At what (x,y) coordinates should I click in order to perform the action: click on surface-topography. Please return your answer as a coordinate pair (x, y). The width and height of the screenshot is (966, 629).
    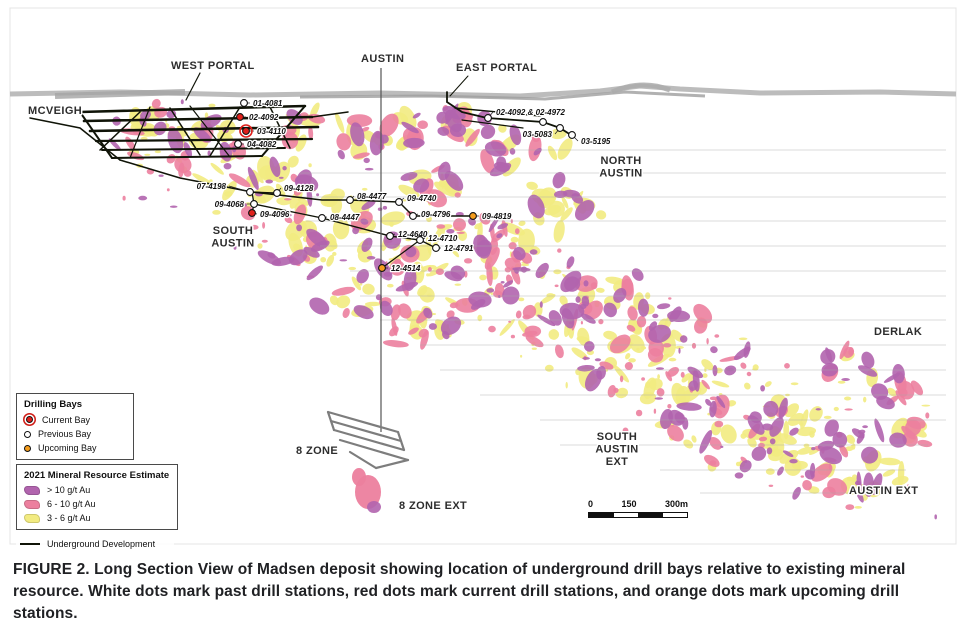
    Looking at the image, I should click on (483, 91).